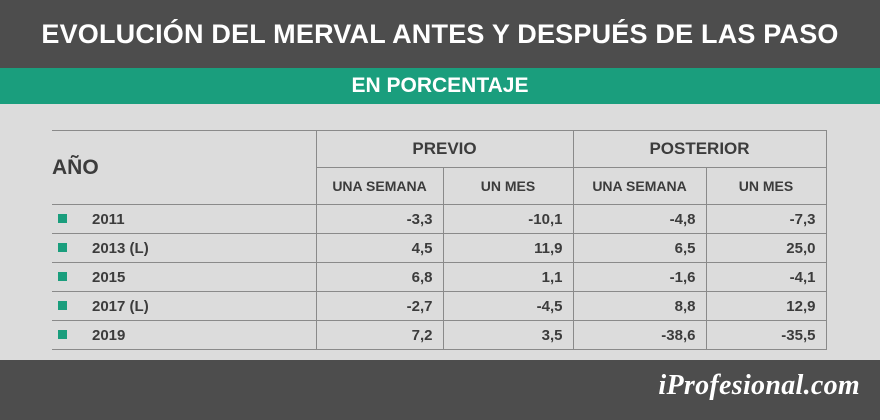 This screenshot has height=420, width=880. Describe the element at coordinates (507, 277) in the screenshot. I see `value-cell: 1,1` at that location.